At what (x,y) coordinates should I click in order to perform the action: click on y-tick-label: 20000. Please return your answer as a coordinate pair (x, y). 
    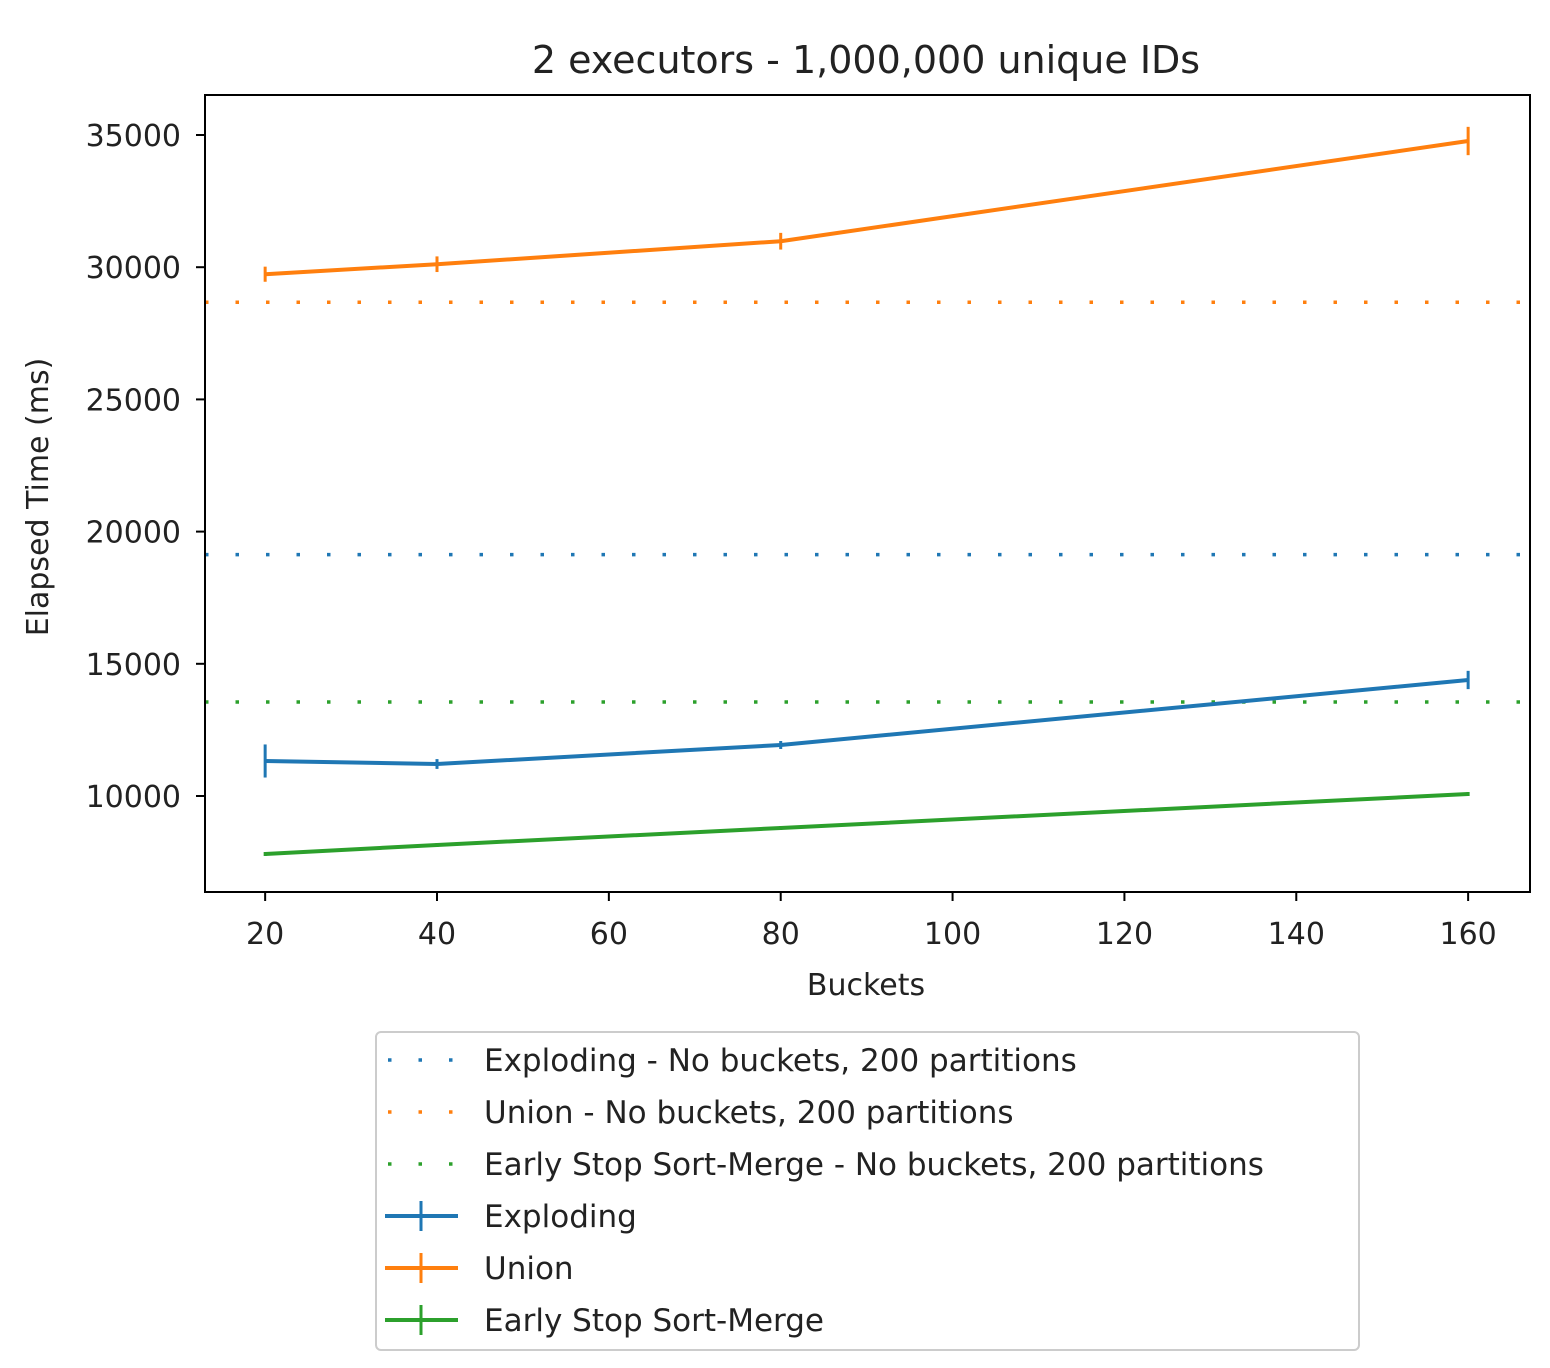
    Looking at the image, I should click on (133, 533).